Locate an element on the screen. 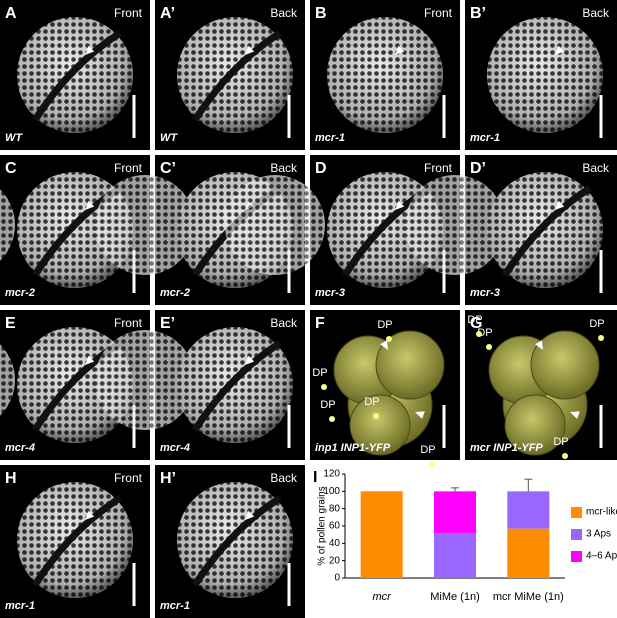  panel-letter: G is located at coordinates (476, 323).